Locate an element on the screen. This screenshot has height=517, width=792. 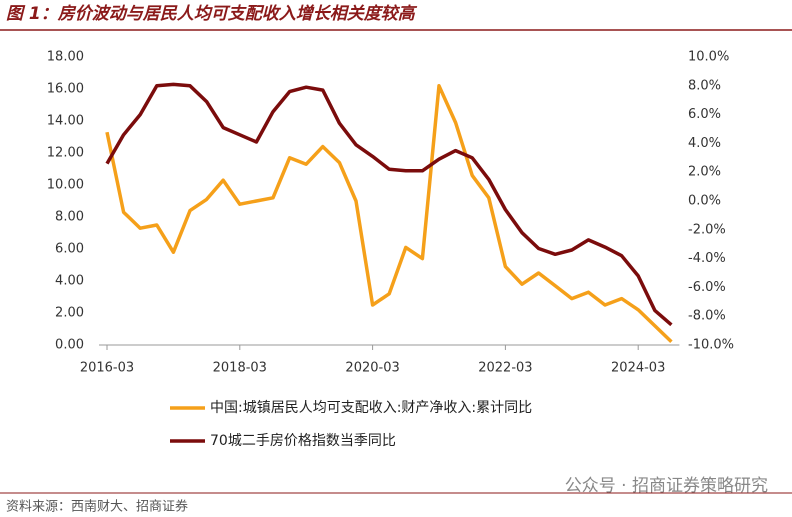
y-tick-label: 16.00 is located at coordinates (65, 89).